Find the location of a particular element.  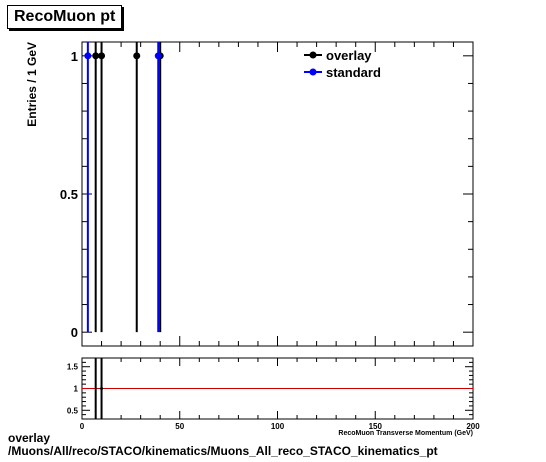

x-tick-label: 200 is located at coordinates (473, 426).